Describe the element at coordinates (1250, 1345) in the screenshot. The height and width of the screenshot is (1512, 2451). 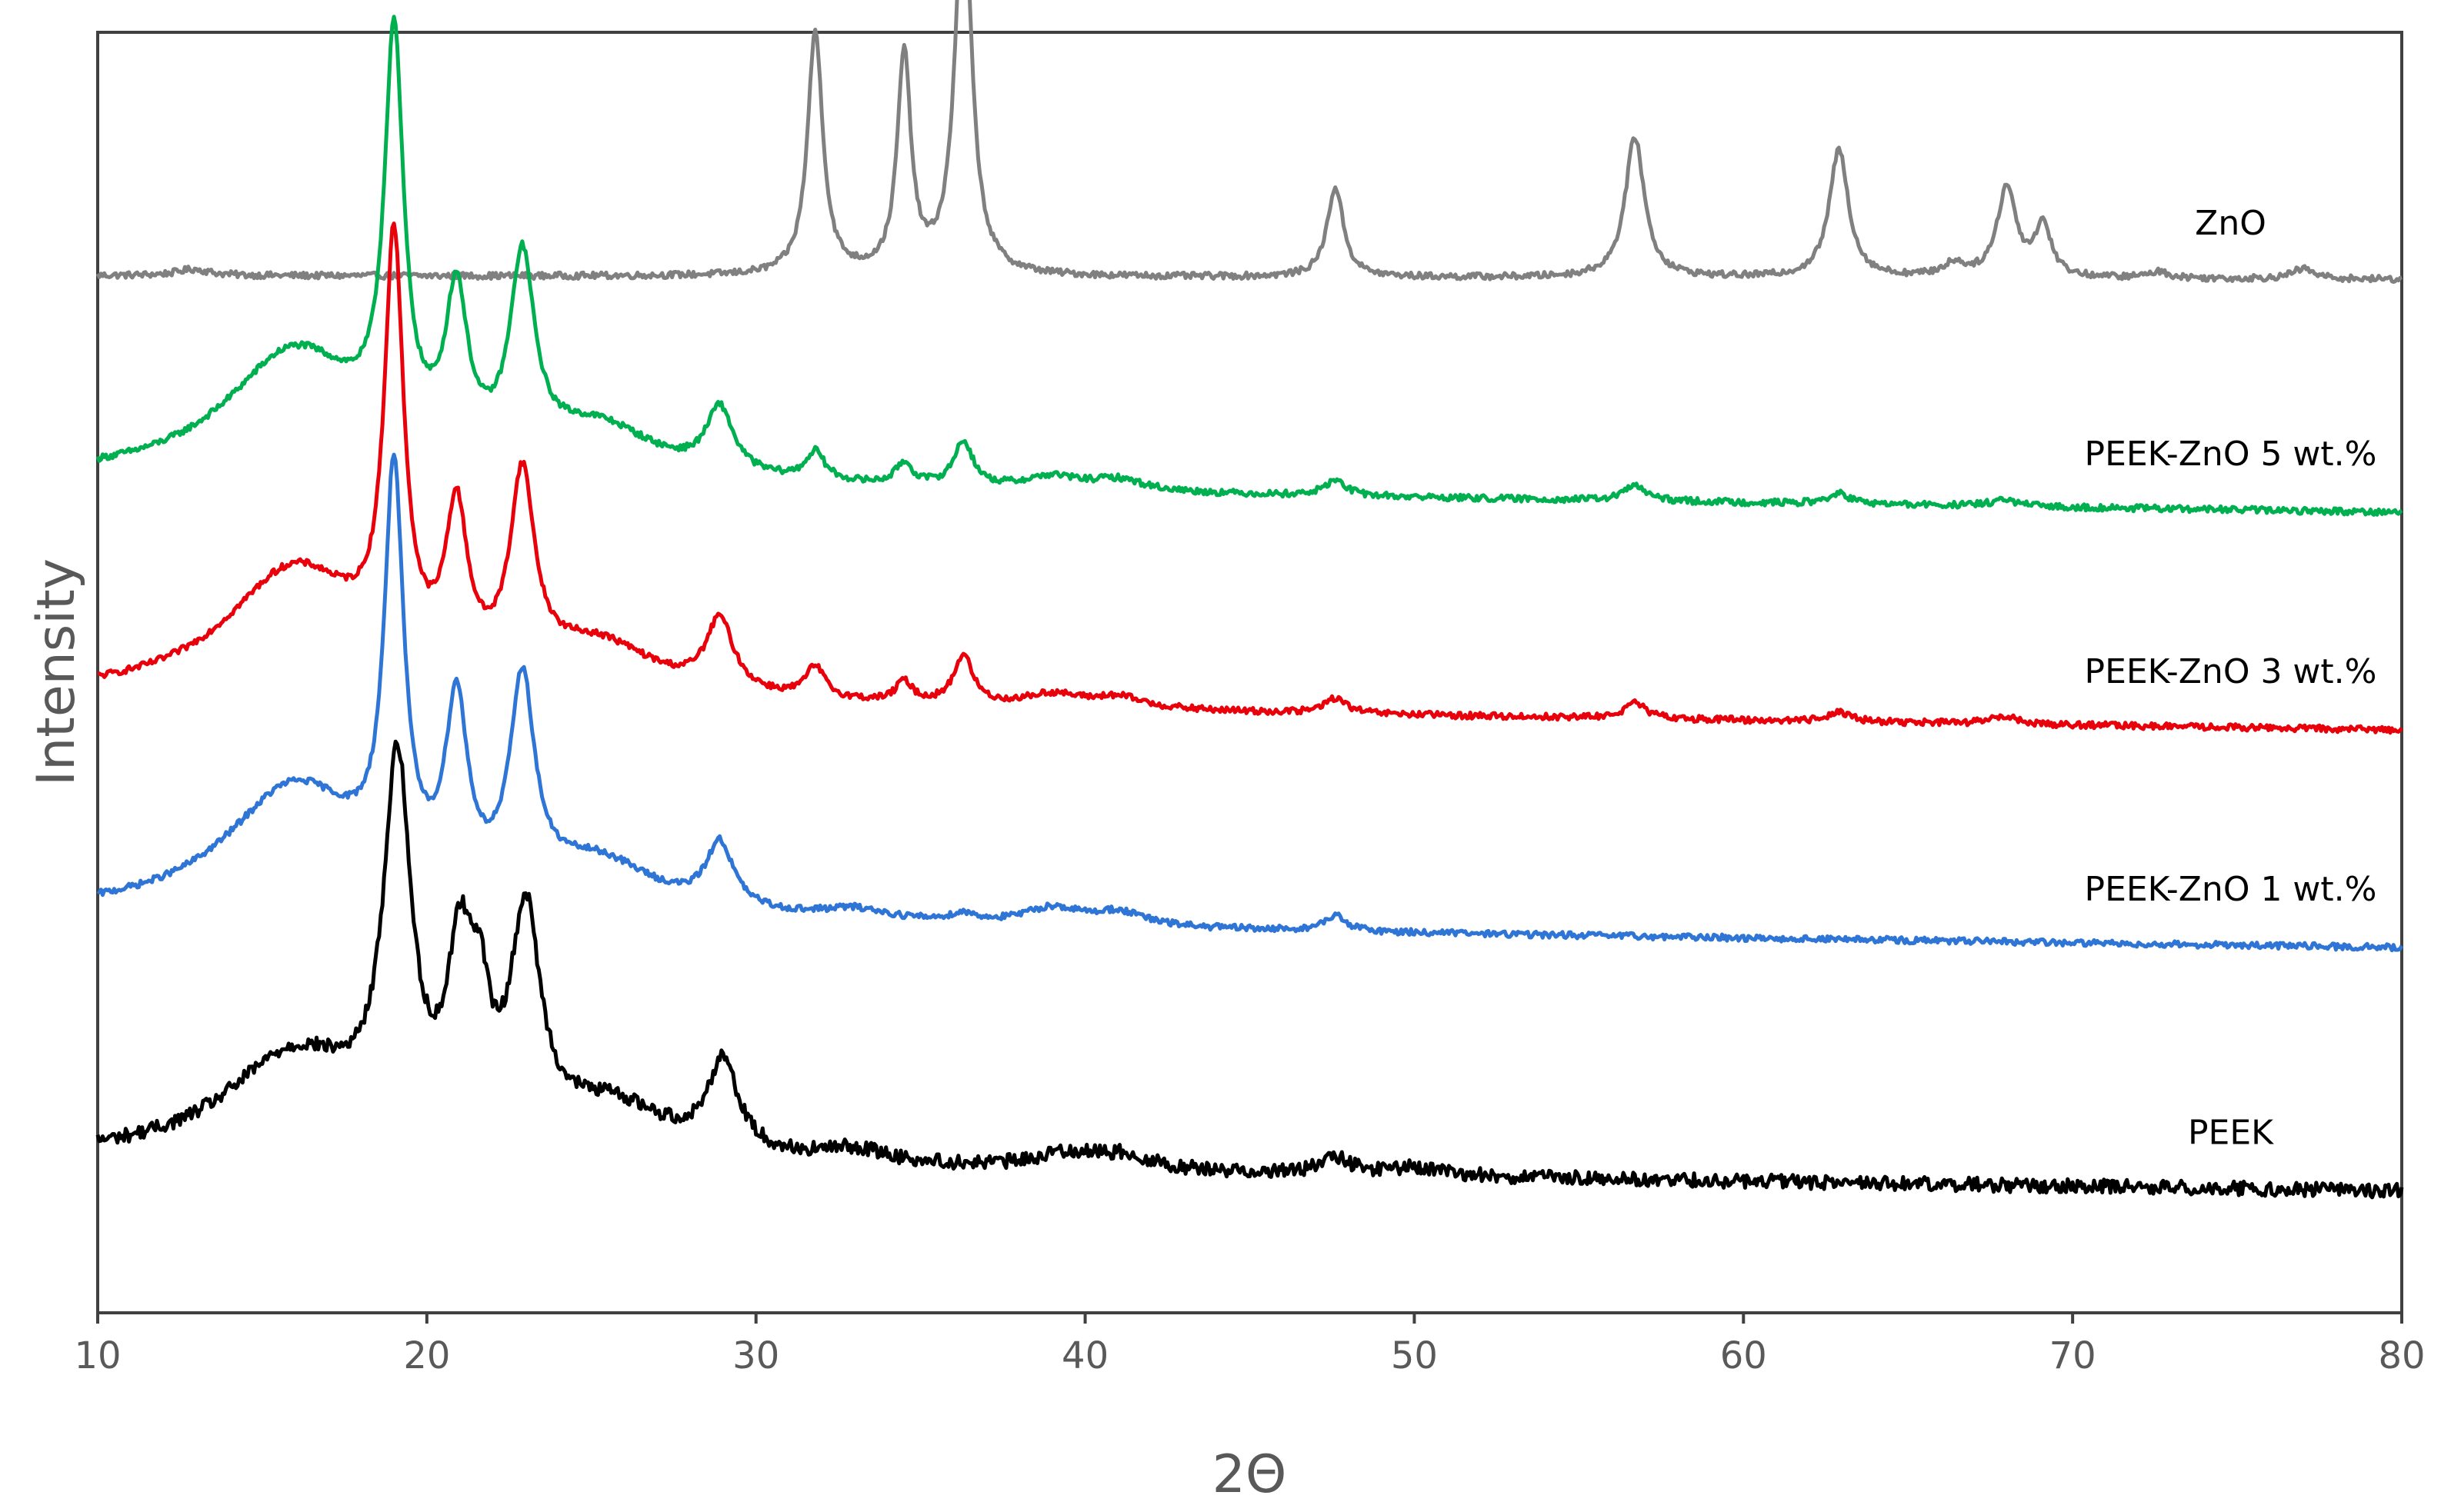
I see `x-axis-ticks: 10 20 30 40 50 60 70 80` at that location.